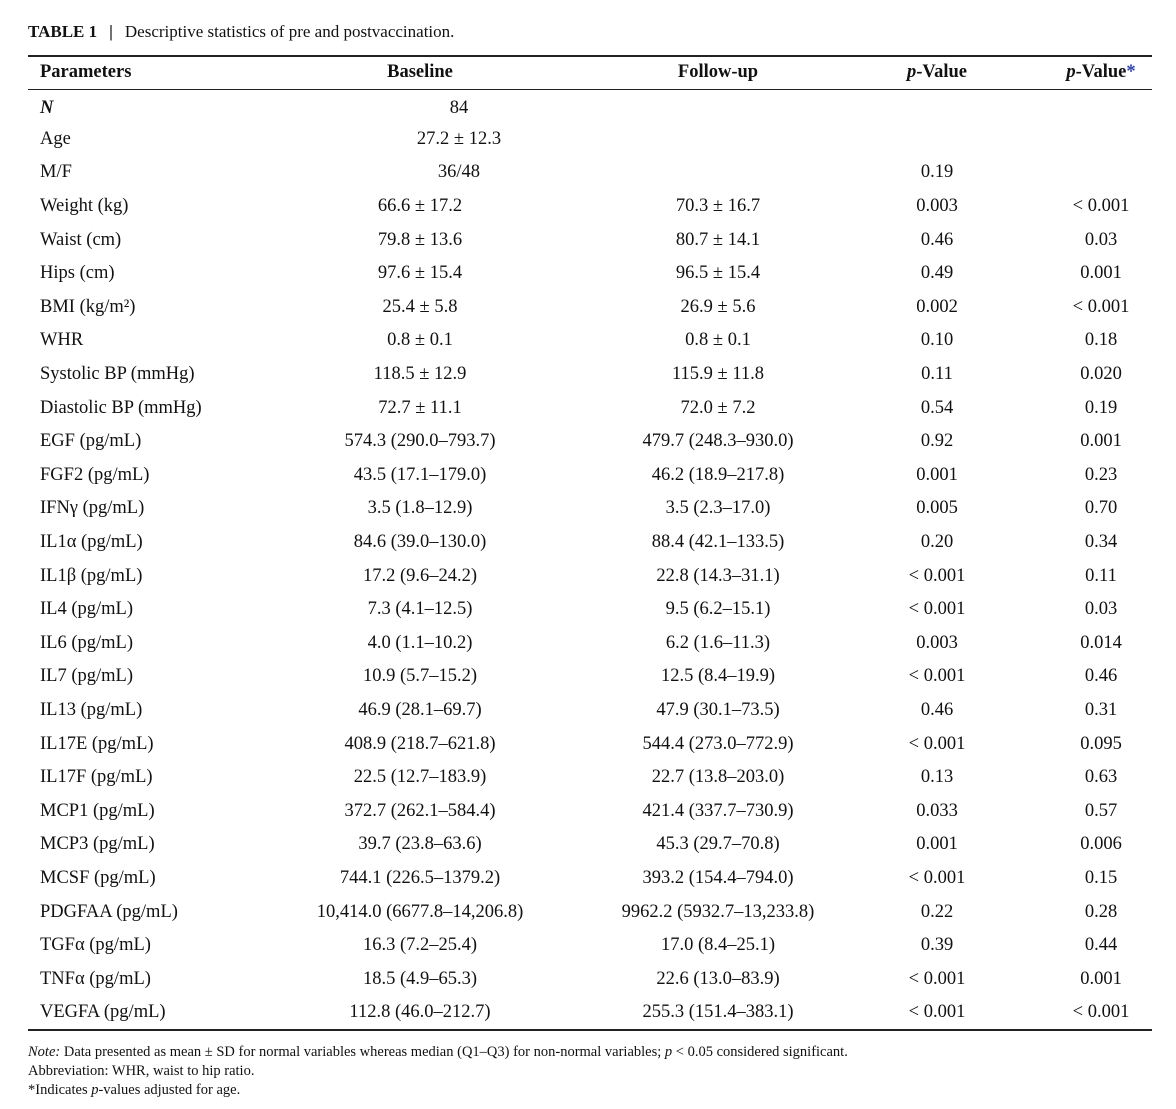  What do you see at coordinates (941, 72) in the screenshot?
I see `header-p-rest: -Value` at bounding box center [941, 72].